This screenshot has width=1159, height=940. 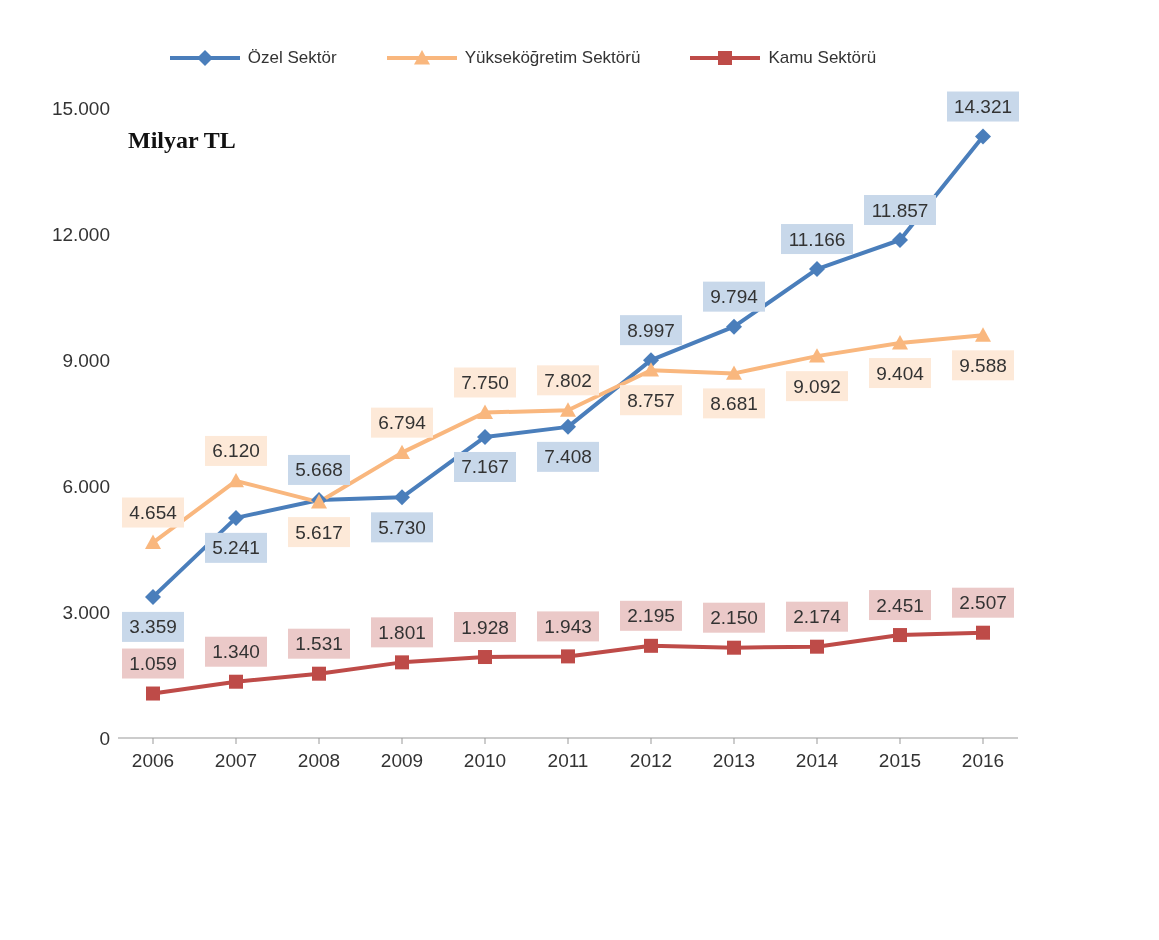 I want to click on data-label: 7.802, so click(x=568, y=380).